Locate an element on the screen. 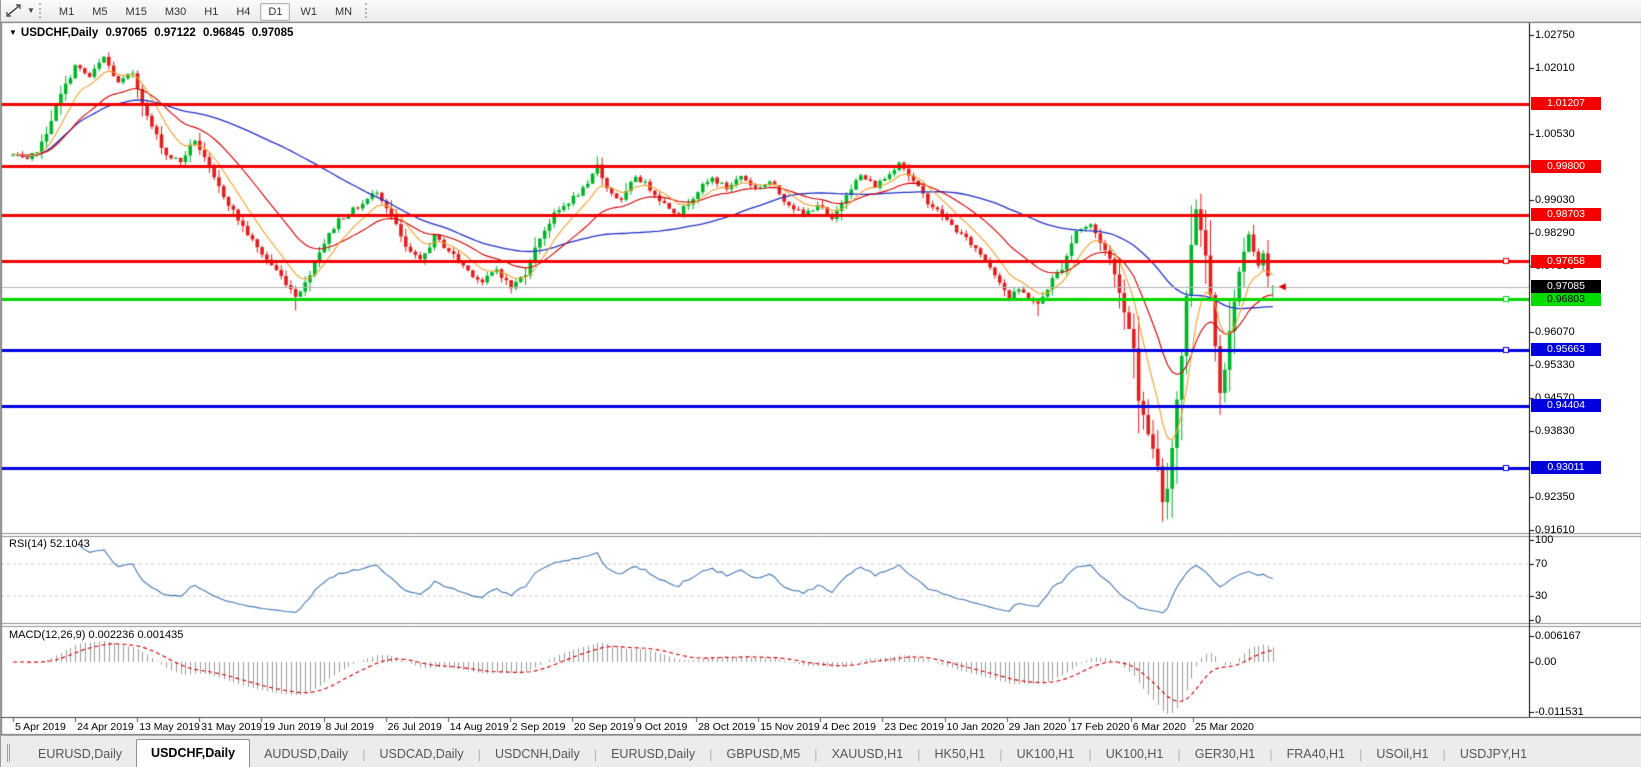 This screenshot has height=767, width=1641. date-axis-label: 2 Sep 2019 is located at coordinates (538, 727).